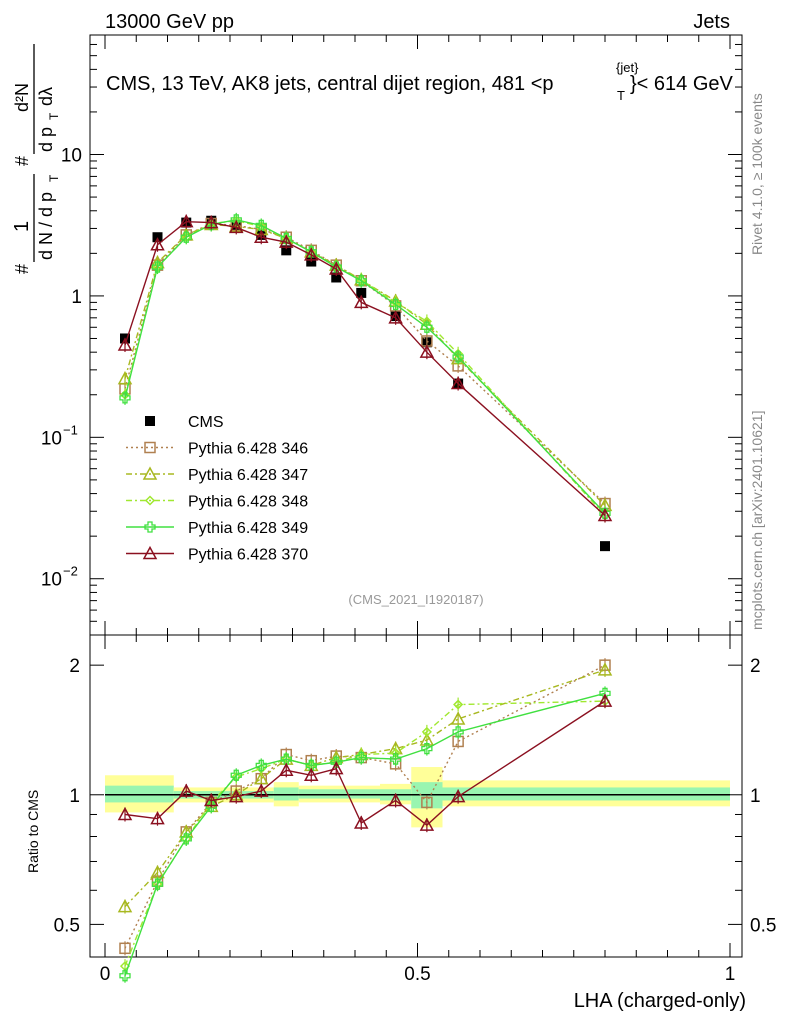  Describe the element at coordinates (70, 429) in the screenshot. I see `main-ytick-label-exp-1: −1` at that location.